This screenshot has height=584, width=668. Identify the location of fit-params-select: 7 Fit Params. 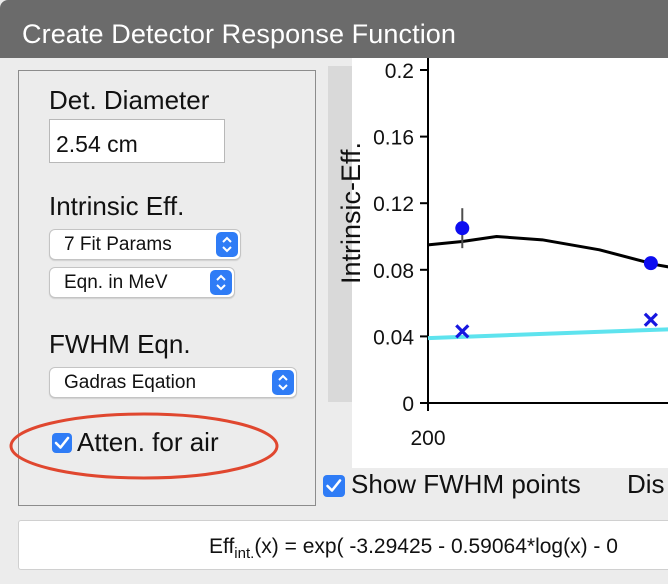
(145, 244).